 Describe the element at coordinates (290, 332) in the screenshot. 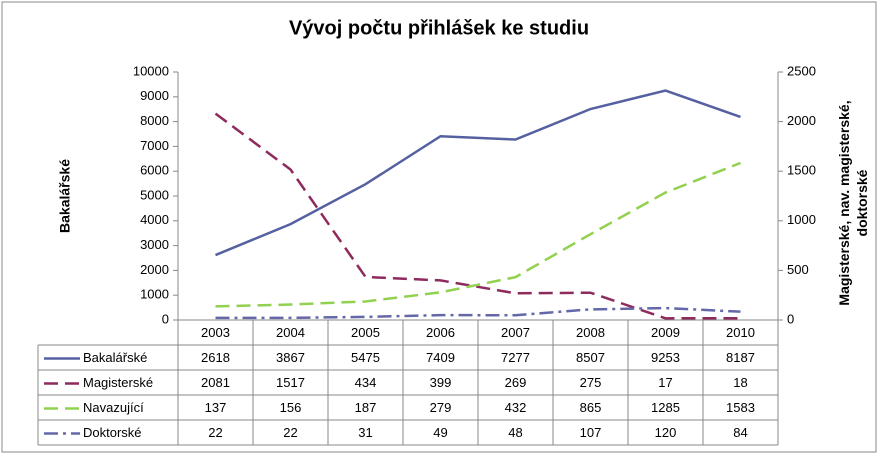

I see `x-tick-label: 2004` at that location.